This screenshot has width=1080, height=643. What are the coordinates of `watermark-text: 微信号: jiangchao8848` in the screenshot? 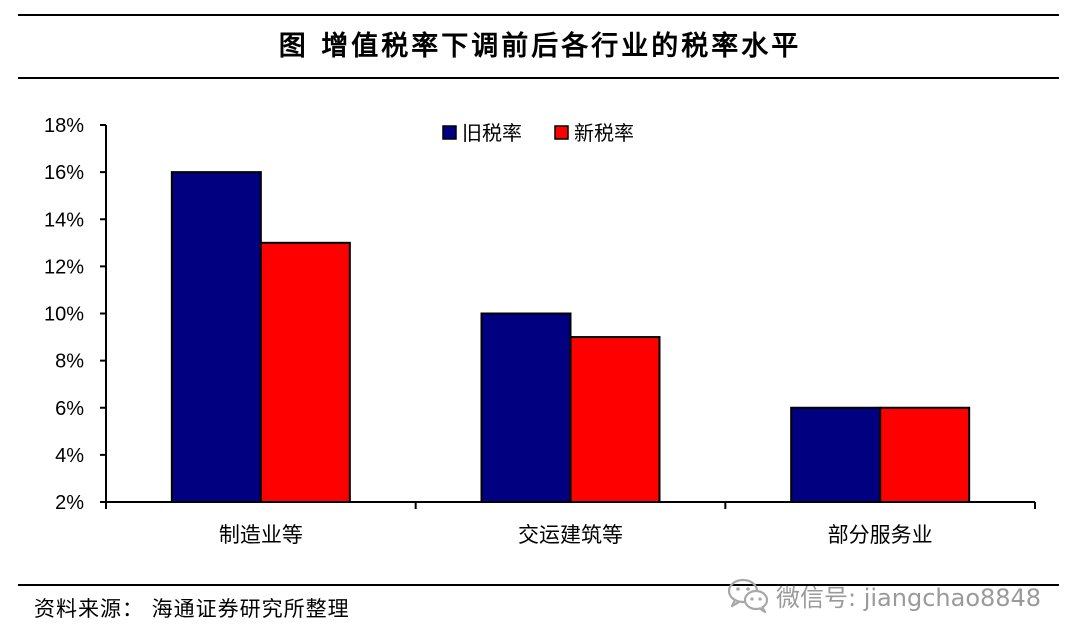 It's located at (909, 597).